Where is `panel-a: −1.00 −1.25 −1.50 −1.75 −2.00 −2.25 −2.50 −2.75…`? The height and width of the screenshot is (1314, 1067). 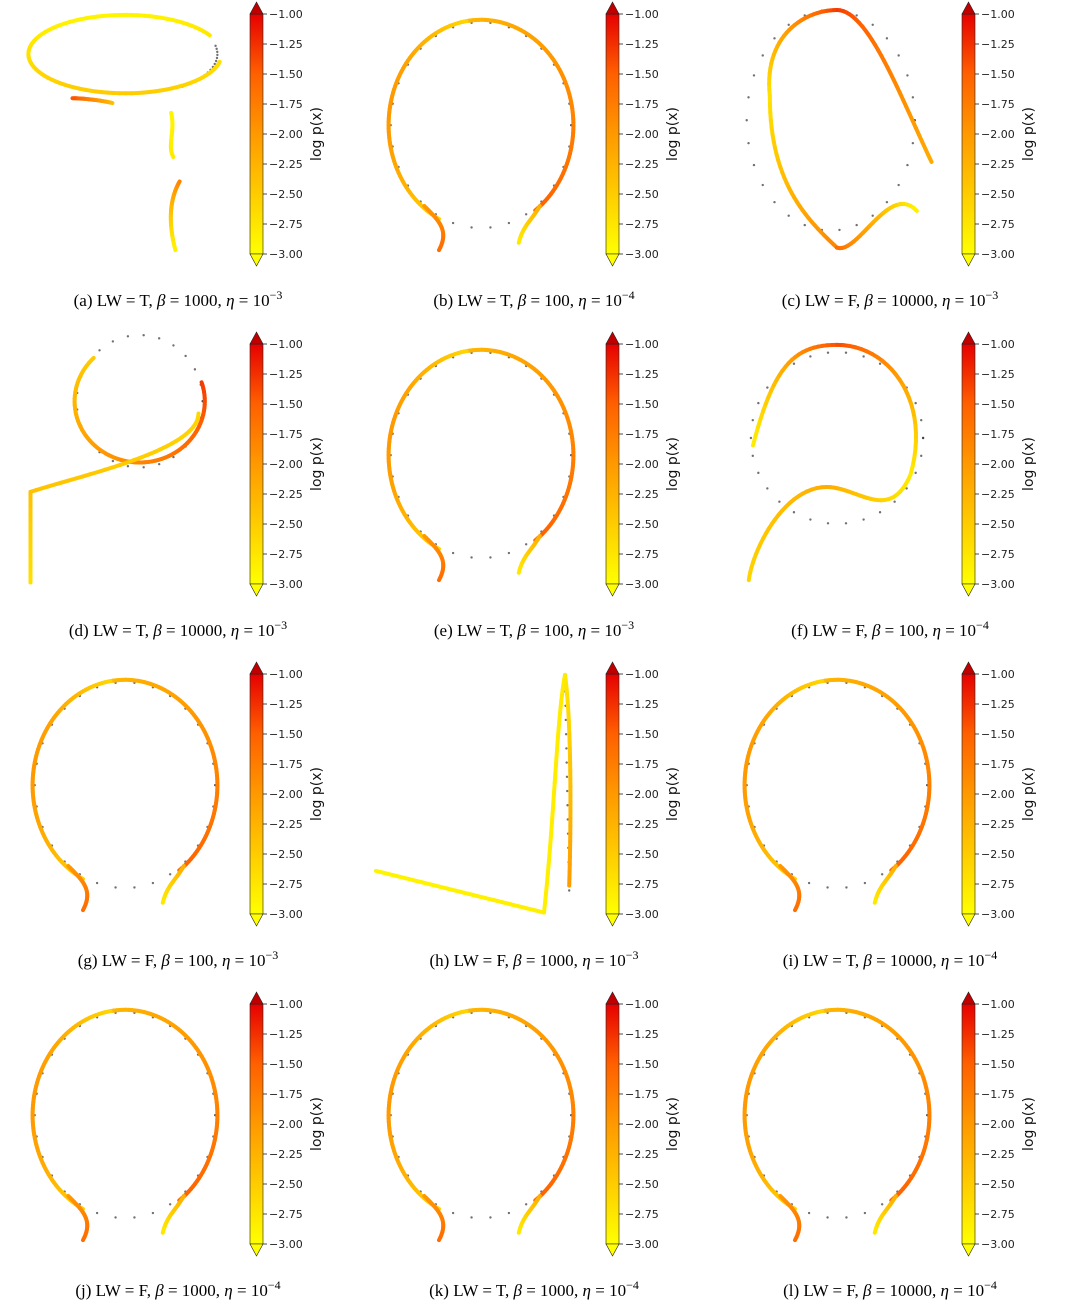 panel-a: −1.00 −1.25 −1.50 −1.75 −2.00 −2.25 −2.50 −2.75… is located at coordinates (175, 155).